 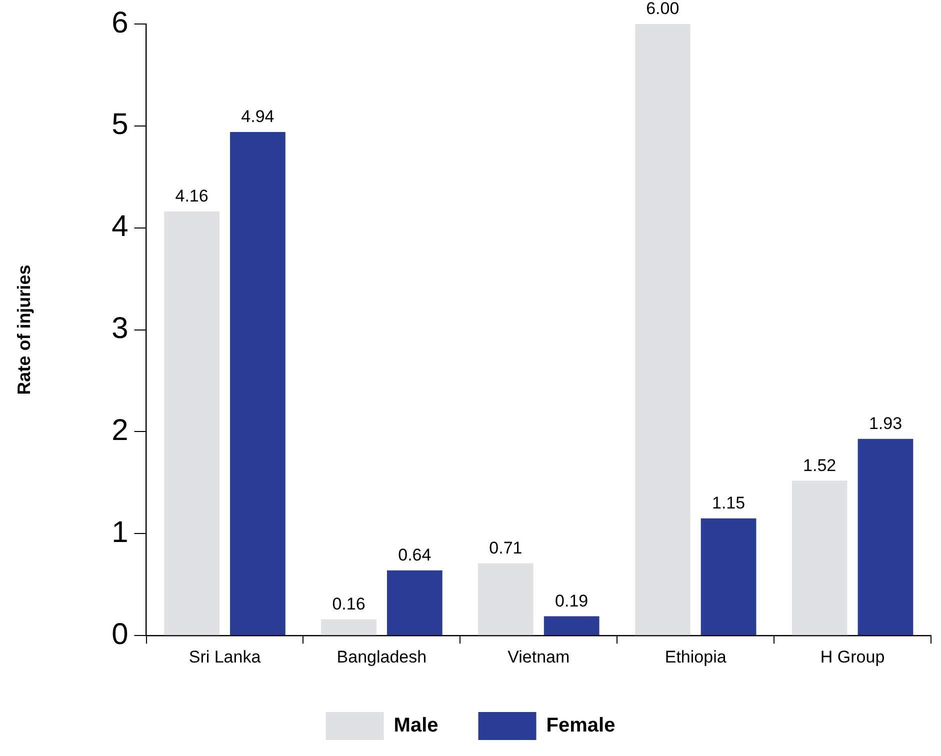 What do you see at coordinates (581, 725) in the screenshot?
I see `legend-label: Female` at bounding box center [581, 725].